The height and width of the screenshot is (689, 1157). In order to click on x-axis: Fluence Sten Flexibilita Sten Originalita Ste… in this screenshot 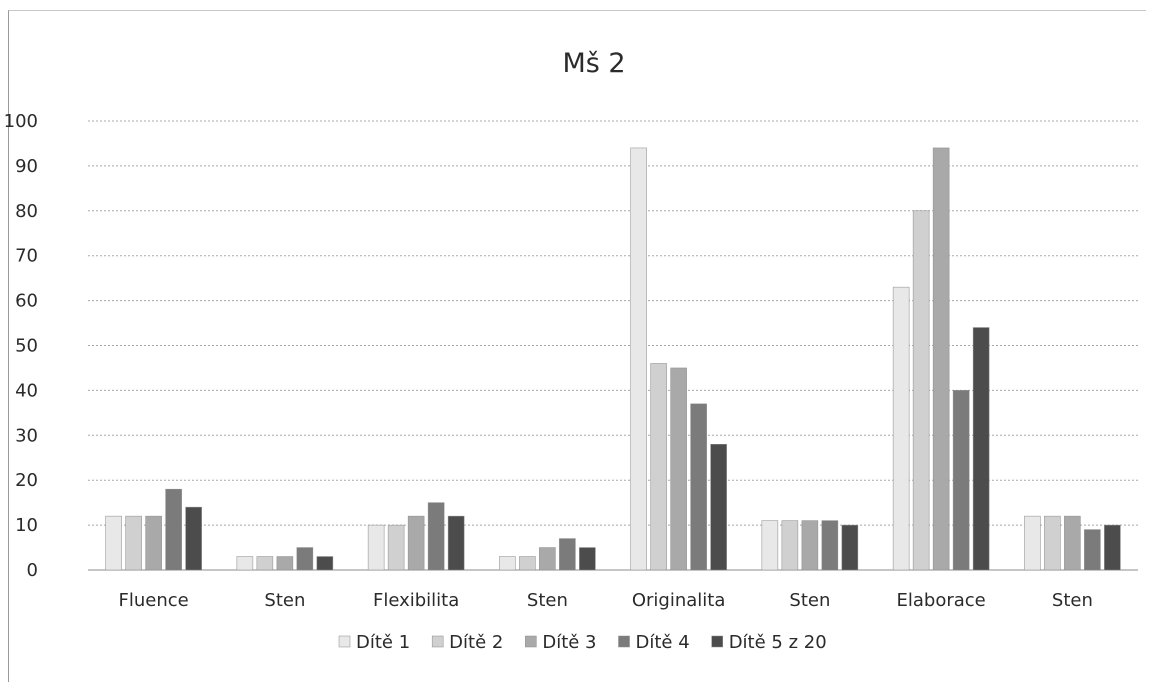, I will do `click(606, 600)`.